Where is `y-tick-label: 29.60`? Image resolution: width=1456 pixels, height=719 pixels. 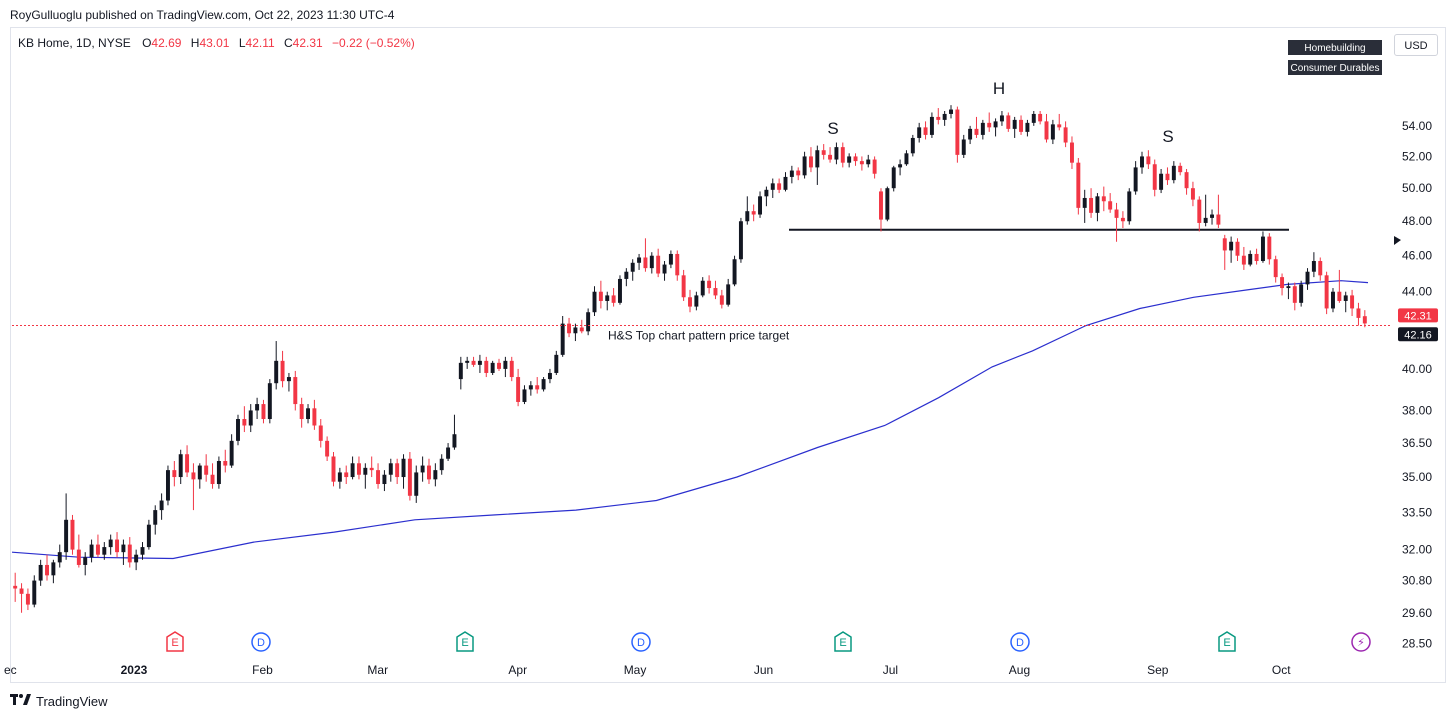
y-tick-label: 29.60 is located at coordinates (1417, 613).